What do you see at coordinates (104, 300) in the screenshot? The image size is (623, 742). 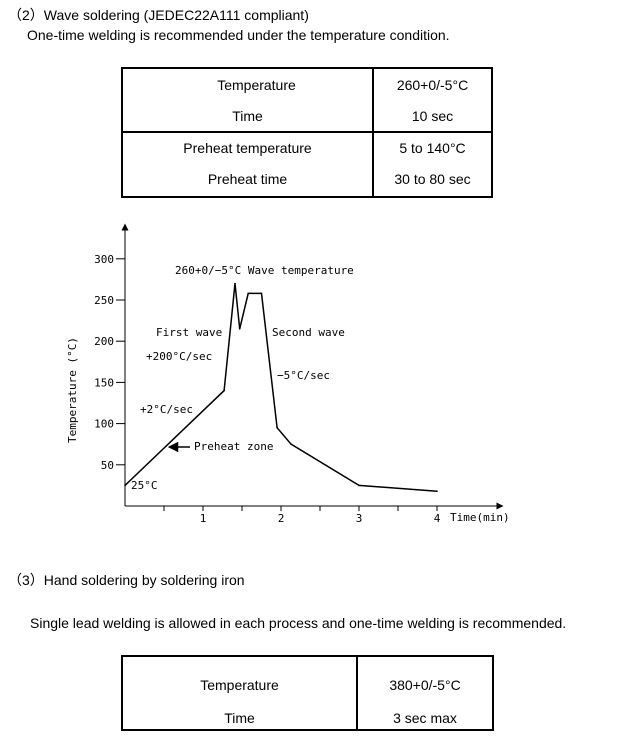 I see `y-tick-label: 250` at bounding box center [104, 300].